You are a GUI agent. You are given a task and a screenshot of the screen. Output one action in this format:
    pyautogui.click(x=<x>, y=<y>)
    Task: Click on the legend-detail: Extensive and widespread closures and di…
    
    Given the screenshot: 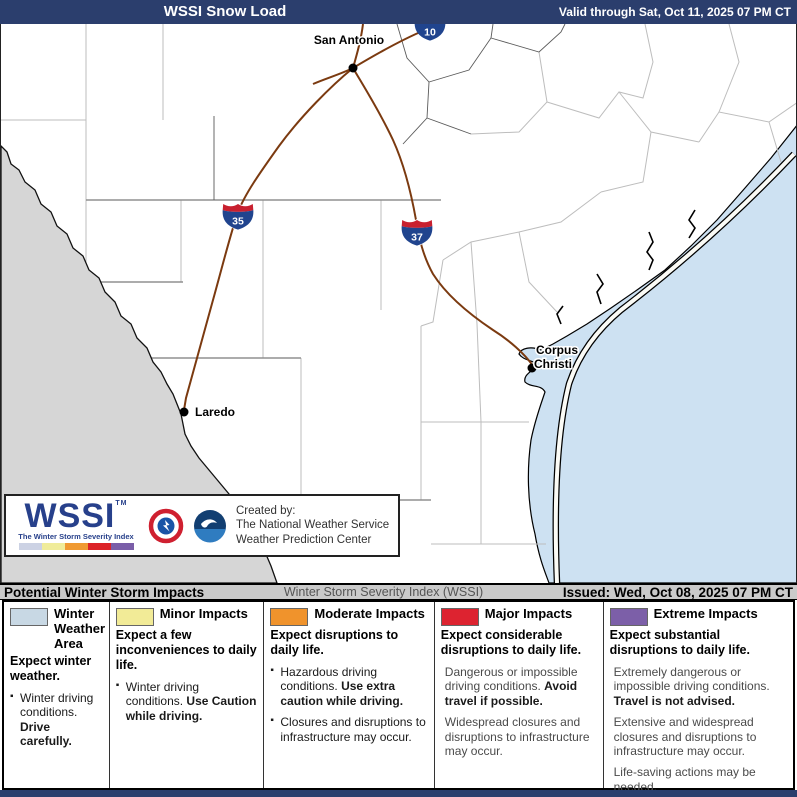 What is the action you would take?
    pyautogui.click(x=685, y=736)
    